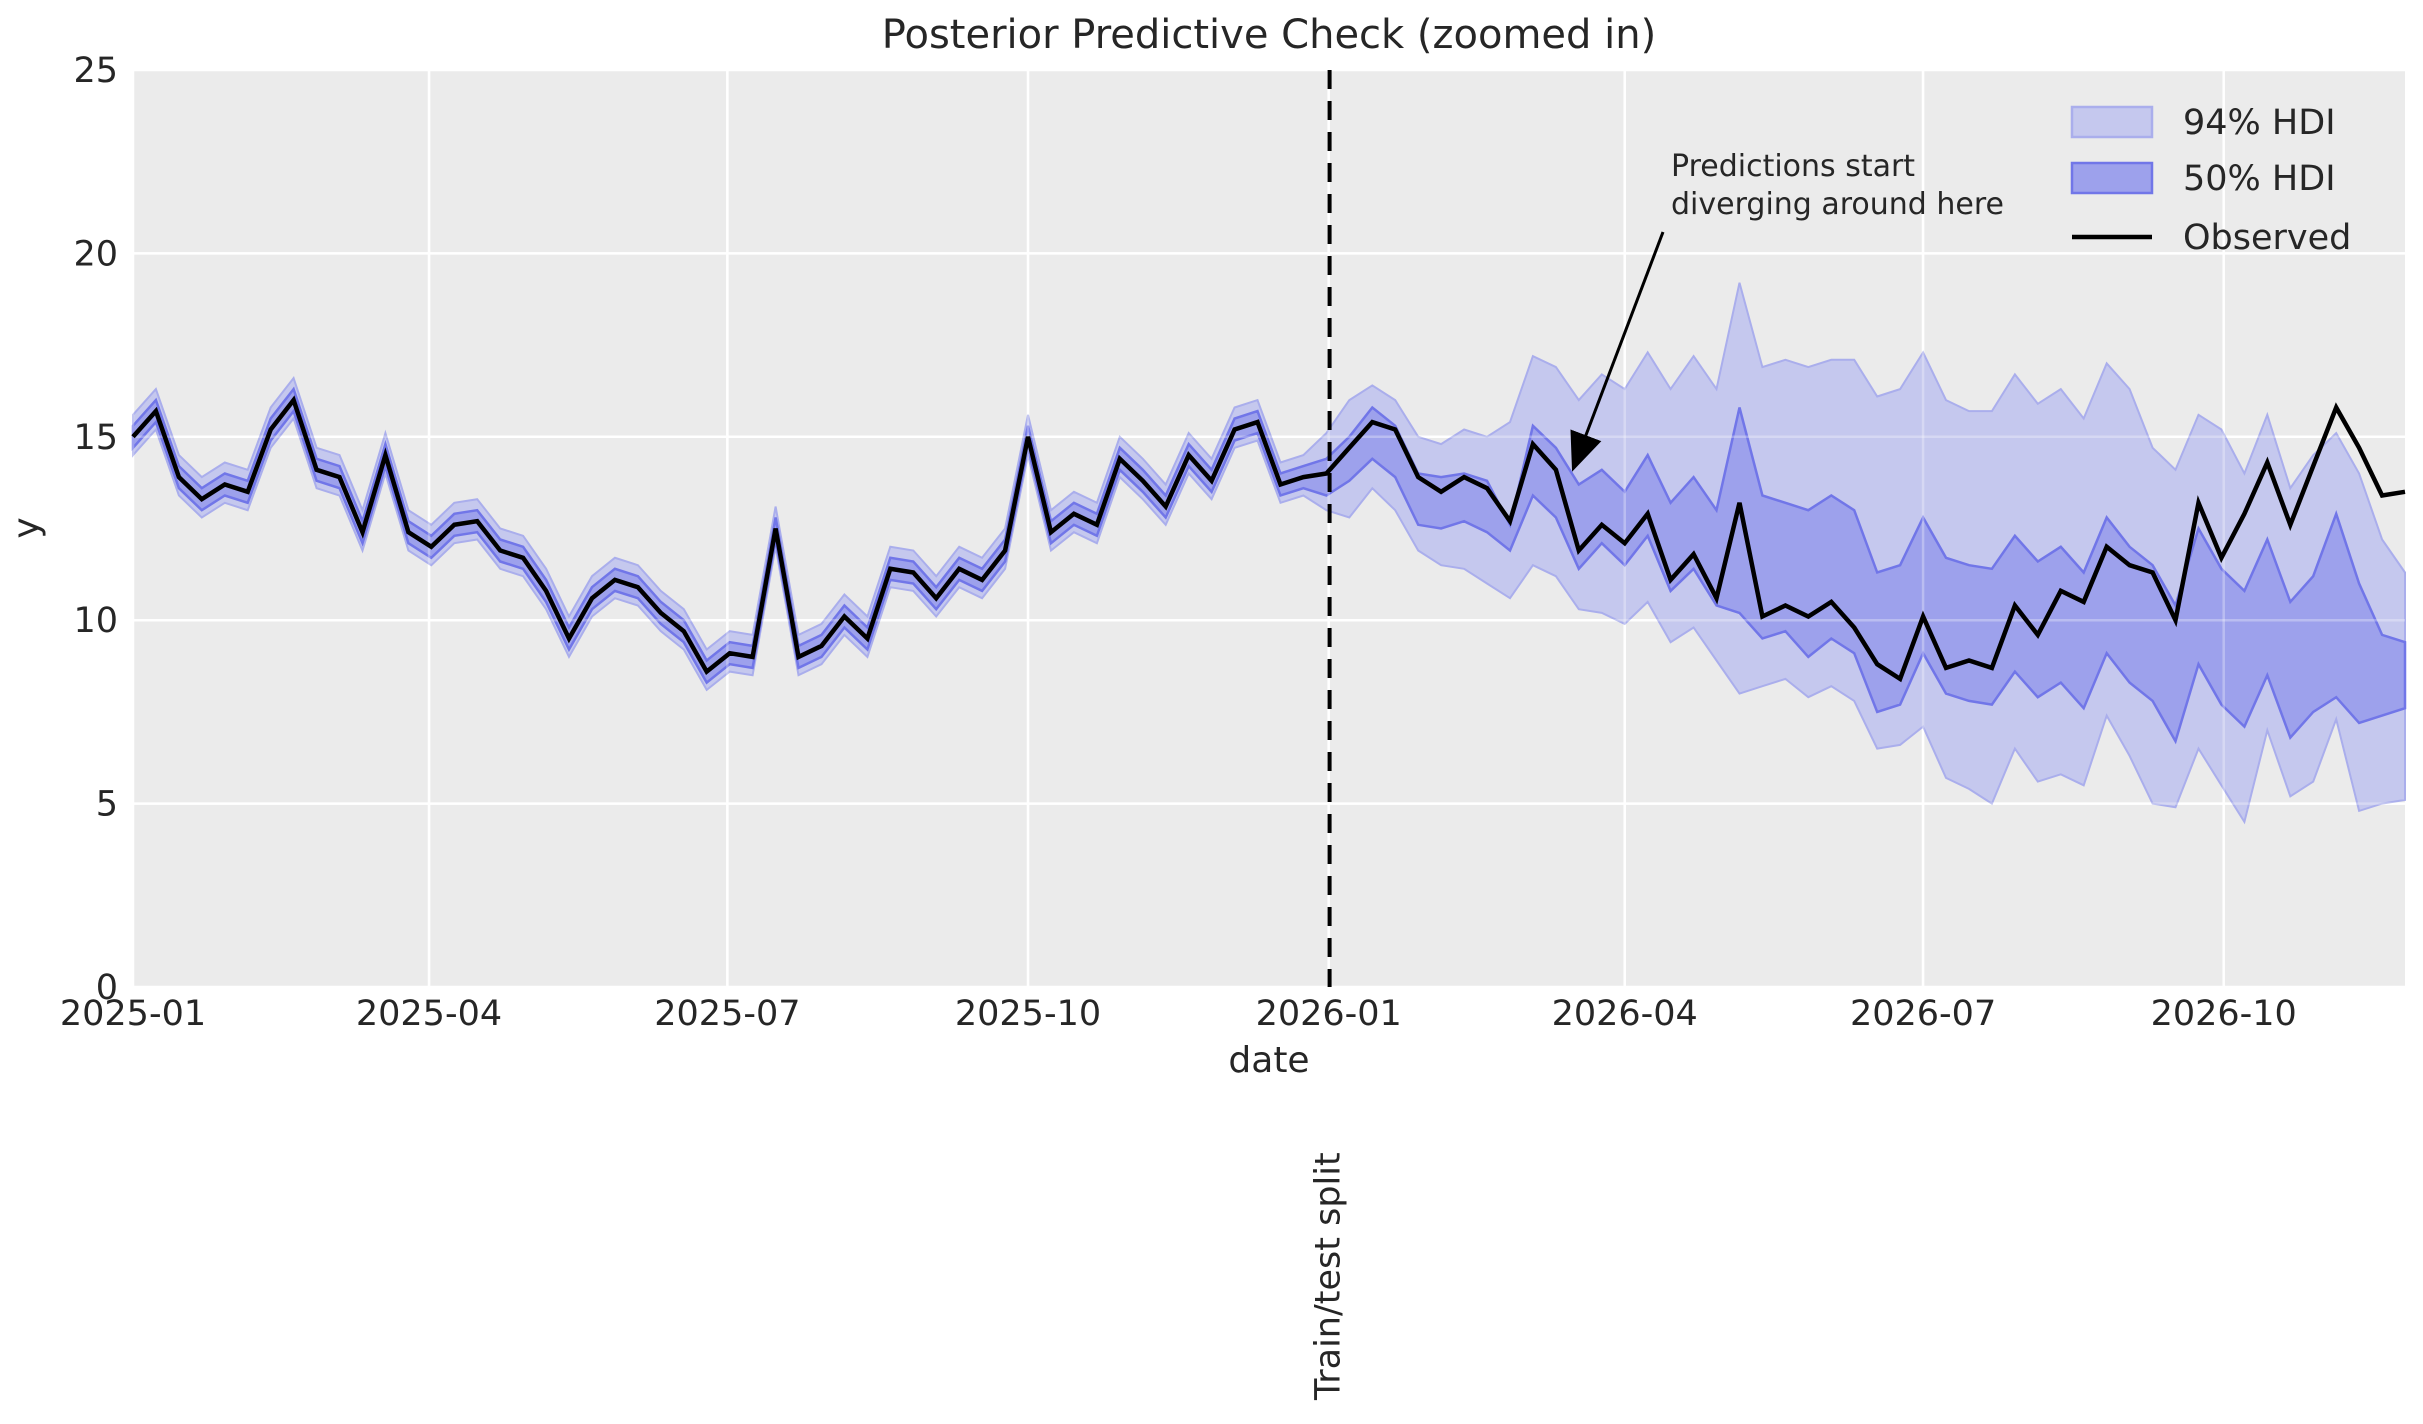  Describe the element at coordinates (107, 988) in the screenshot. I see `y-tick-label: 0` at that location.